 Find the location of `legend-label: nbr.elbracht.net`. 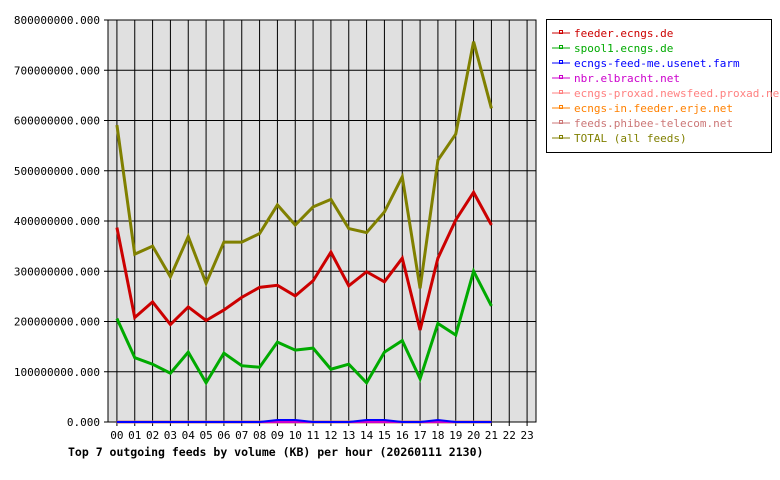

legend-label: nbr.elbracht.net is located at coordinates (627, 78).